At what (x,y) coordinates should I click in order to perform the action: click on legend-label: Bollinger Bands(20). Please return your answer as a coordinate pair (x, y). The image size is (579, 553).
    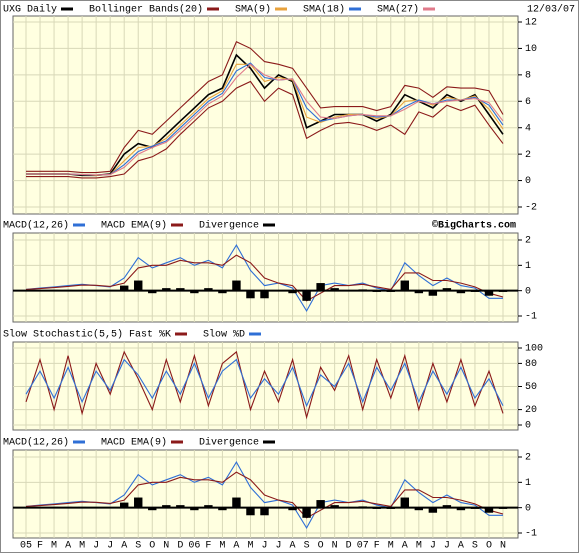
    Looking at the image, I should click on (146, 10).